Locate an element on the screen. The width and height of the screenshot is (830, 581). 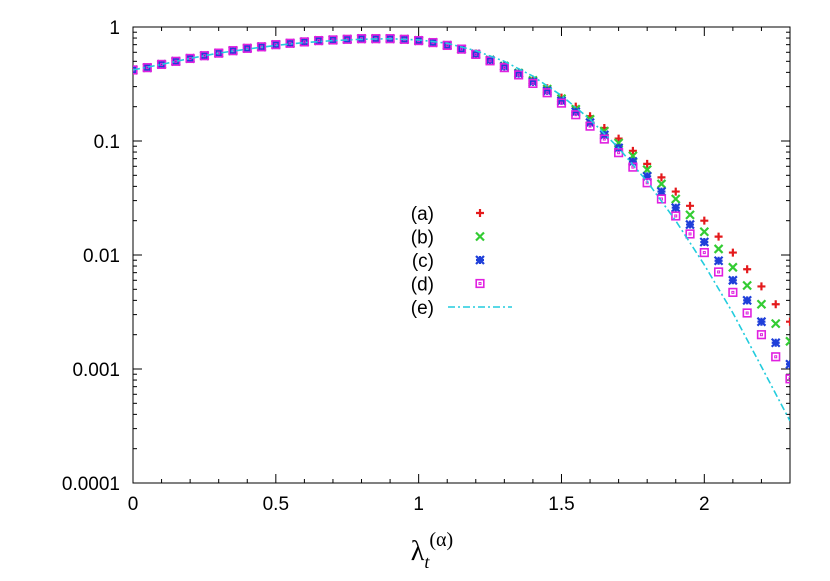
y-tick-label: 0.01 is located at coordinates (101, 256).